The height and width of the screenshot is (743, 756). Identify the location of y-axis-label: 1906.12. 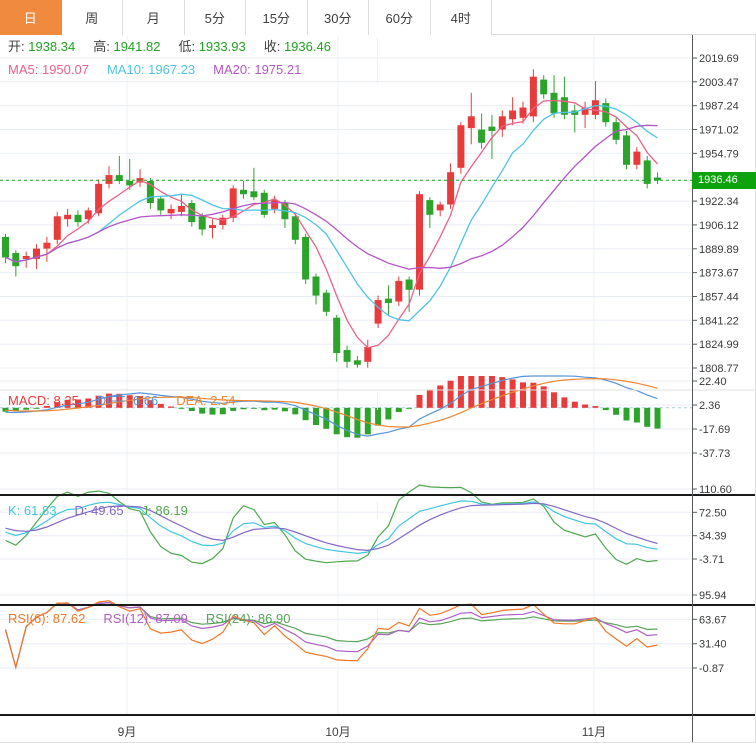
(719, 226).